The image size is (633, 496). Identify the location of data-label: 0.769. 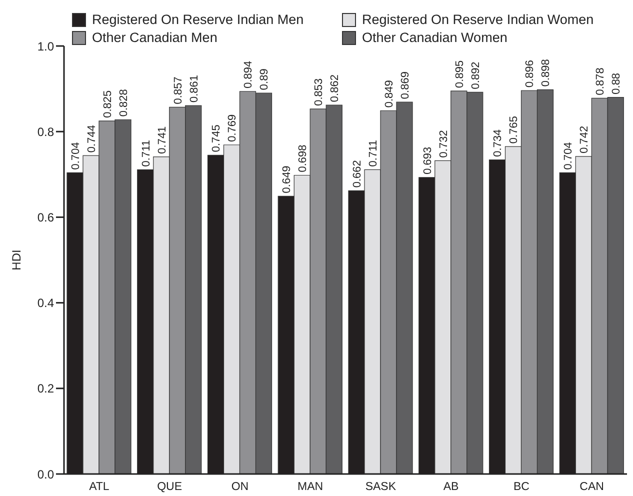
(232, 128).